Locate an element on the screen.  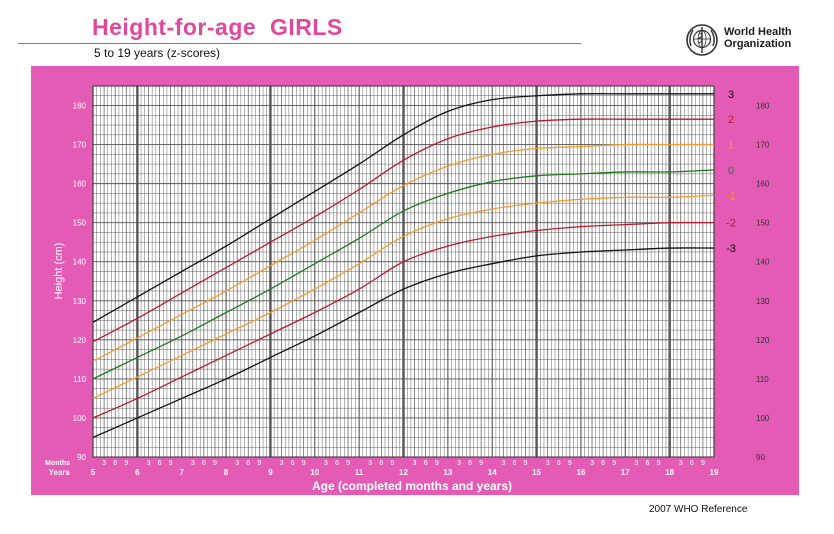
chart-title: Height-for-age GIRLS is located at coordinates (217, 27).